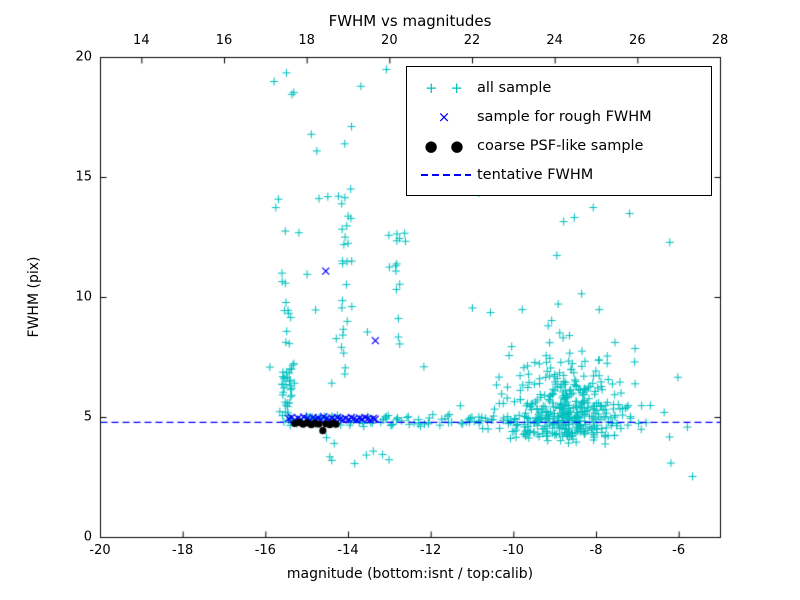 The width and height of the screenshot is (800, 600). Describe the element at coordinates (87, 537) in the screenshot. I see `y-tick-label: 0` at that location.